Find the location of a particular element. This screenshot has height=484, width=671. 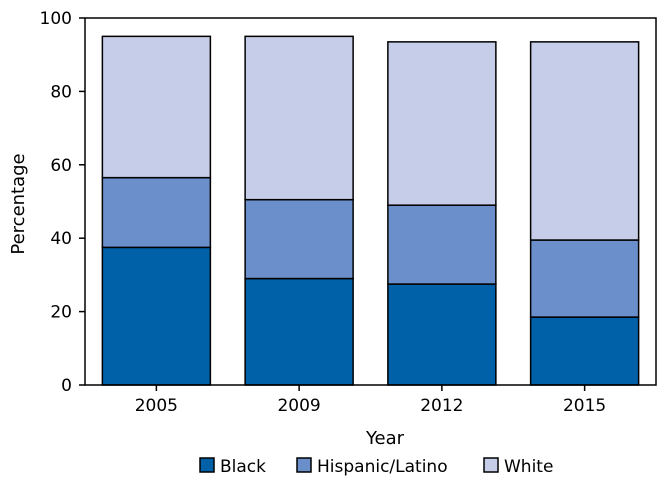

x-tick-label: 2012 is located at coordinates (441, 406).